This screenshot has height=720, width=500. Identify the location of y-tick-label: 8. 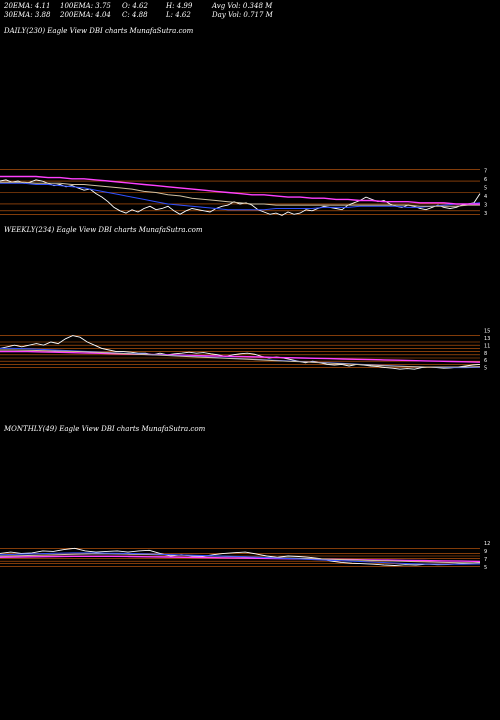
(485, 354).